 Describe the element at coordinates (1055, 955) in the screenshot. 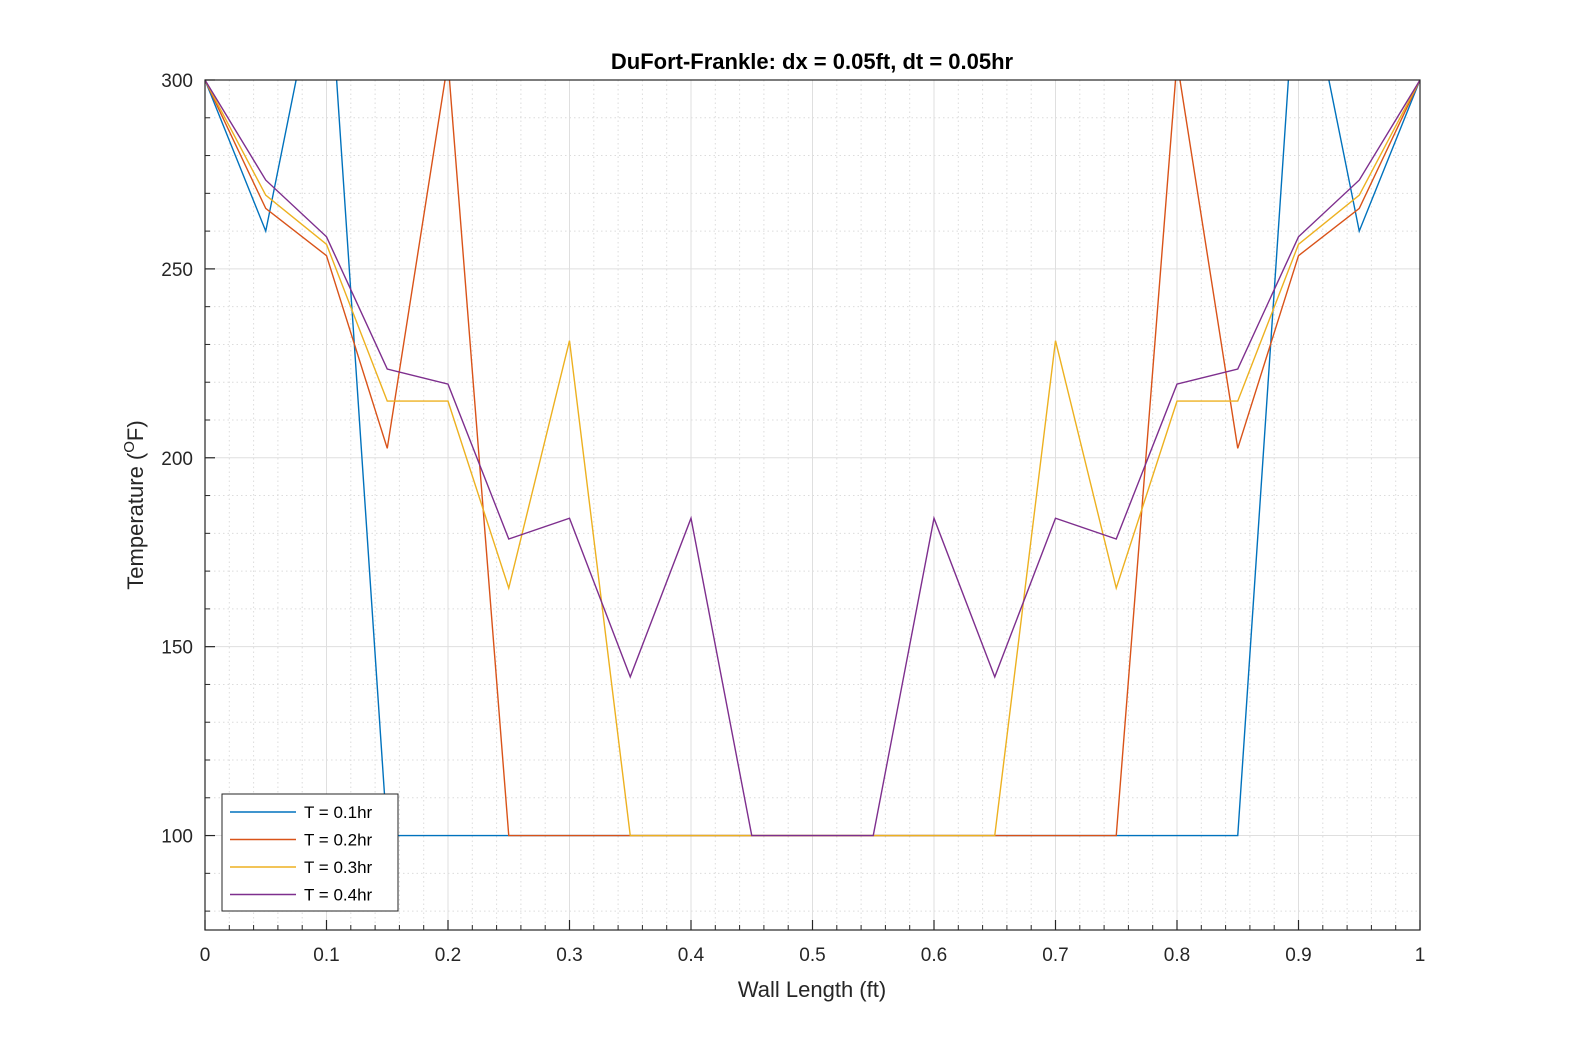

I see `x-tick-label: 0.7` at that location.